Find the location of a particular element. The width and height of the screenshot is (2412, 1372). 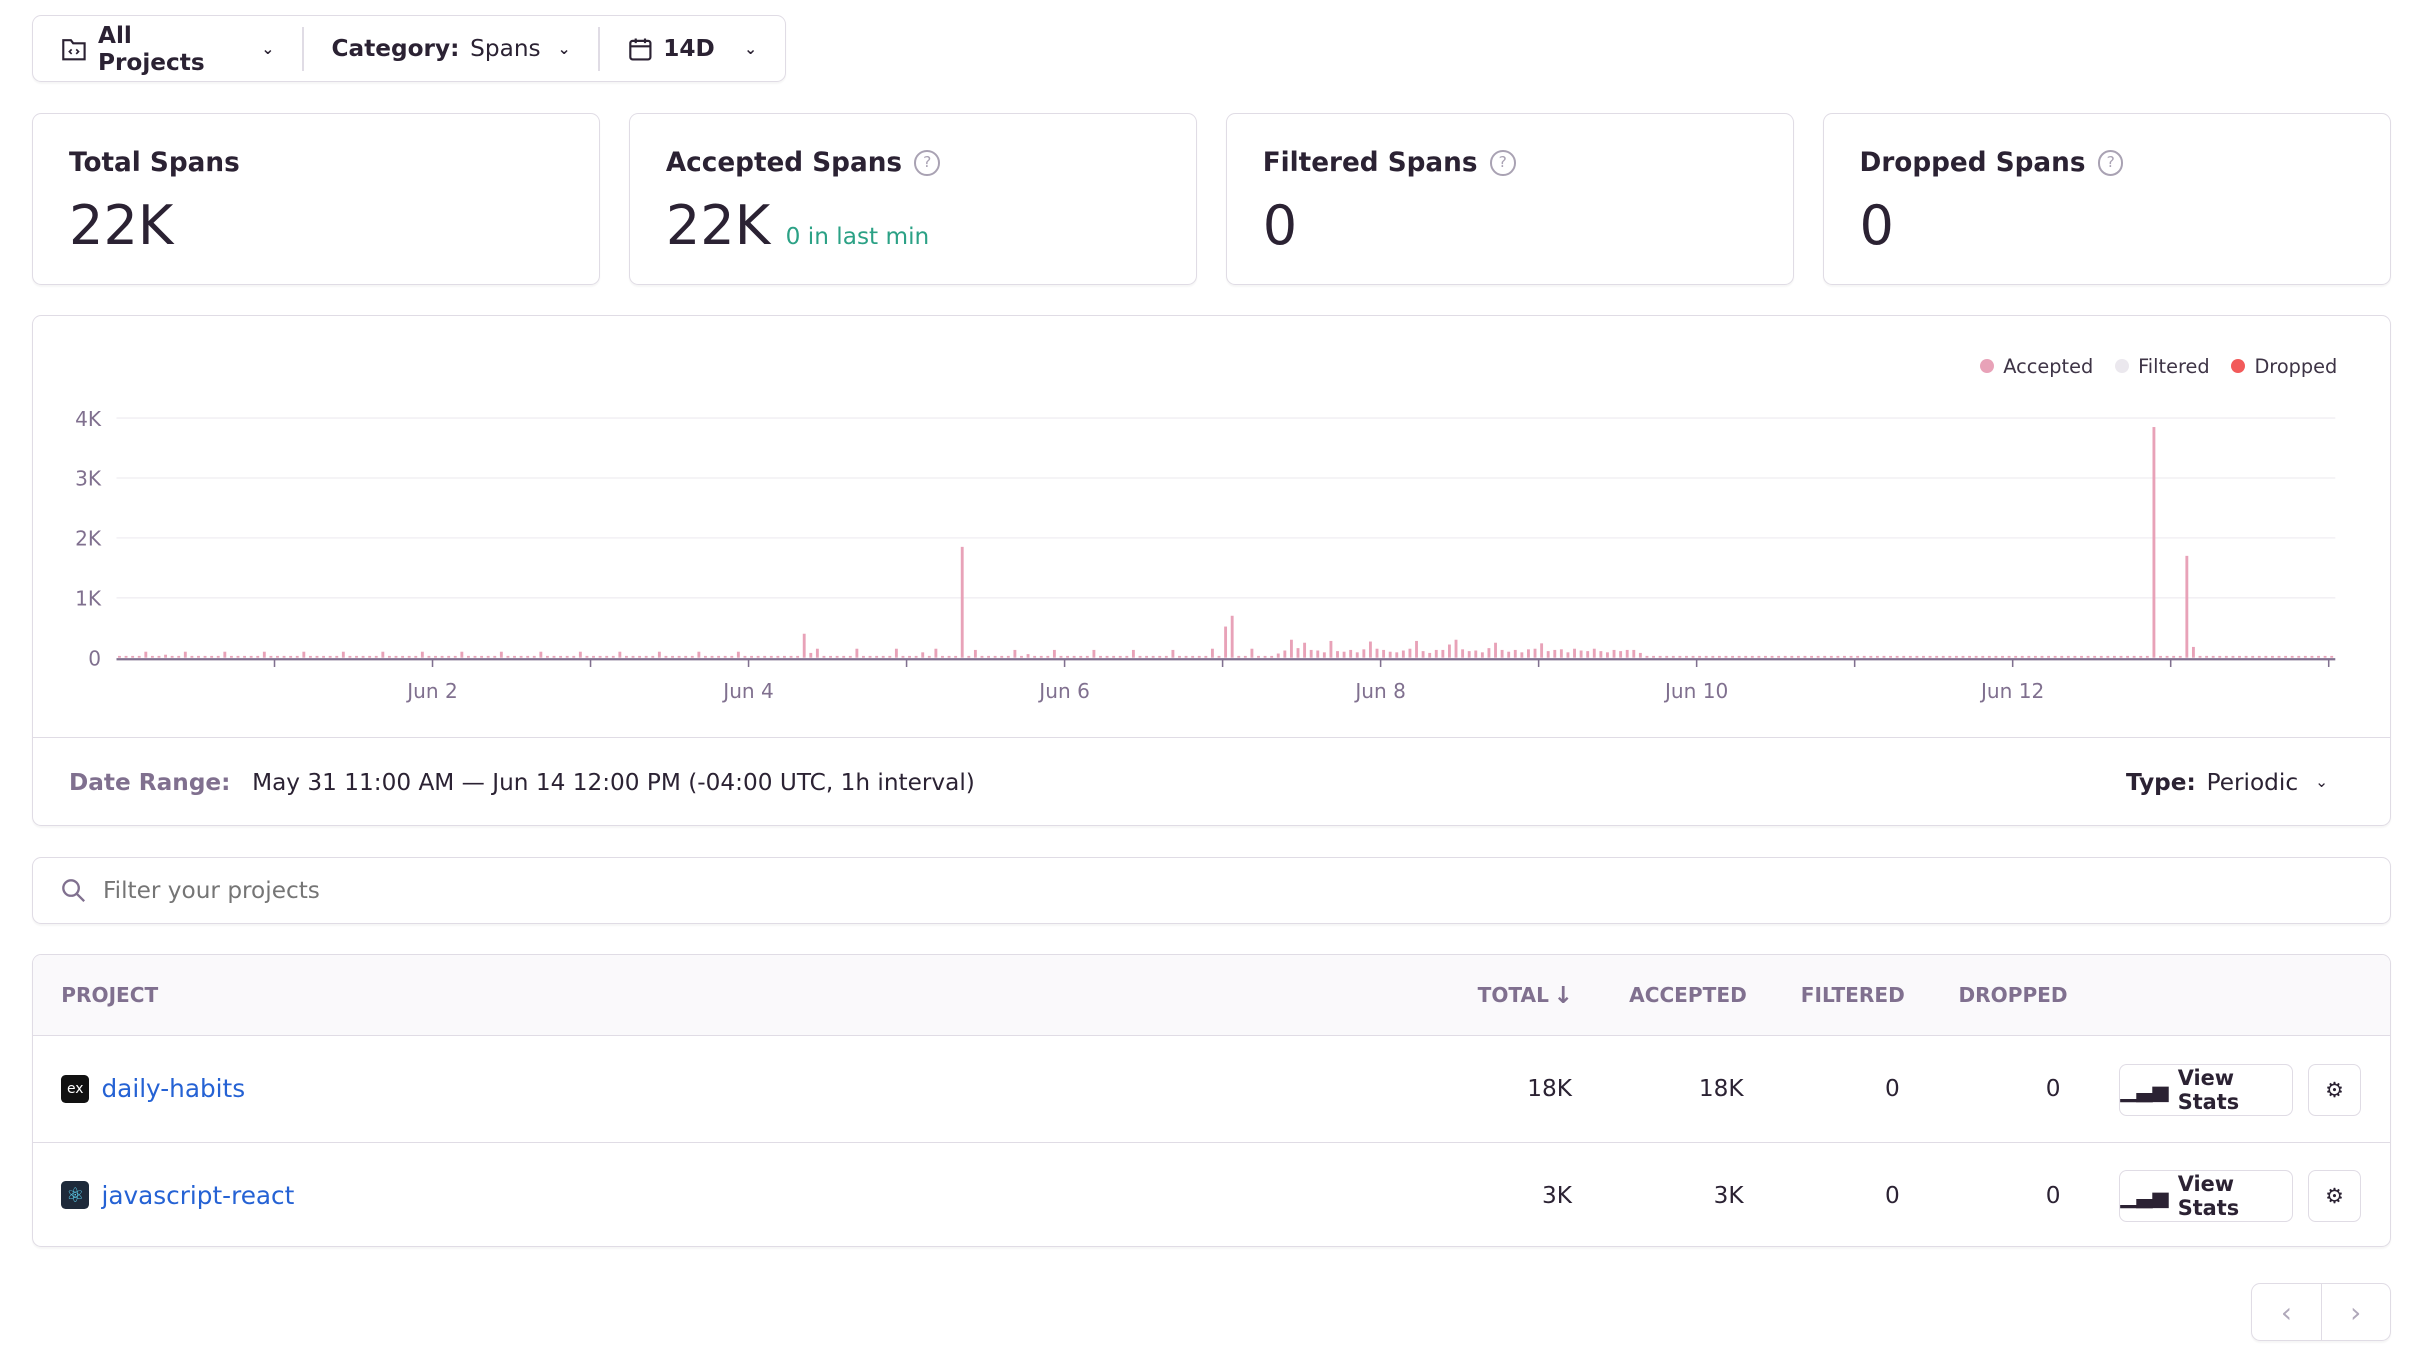

legend-label: Filtered is located at coordinates (2174, 367).